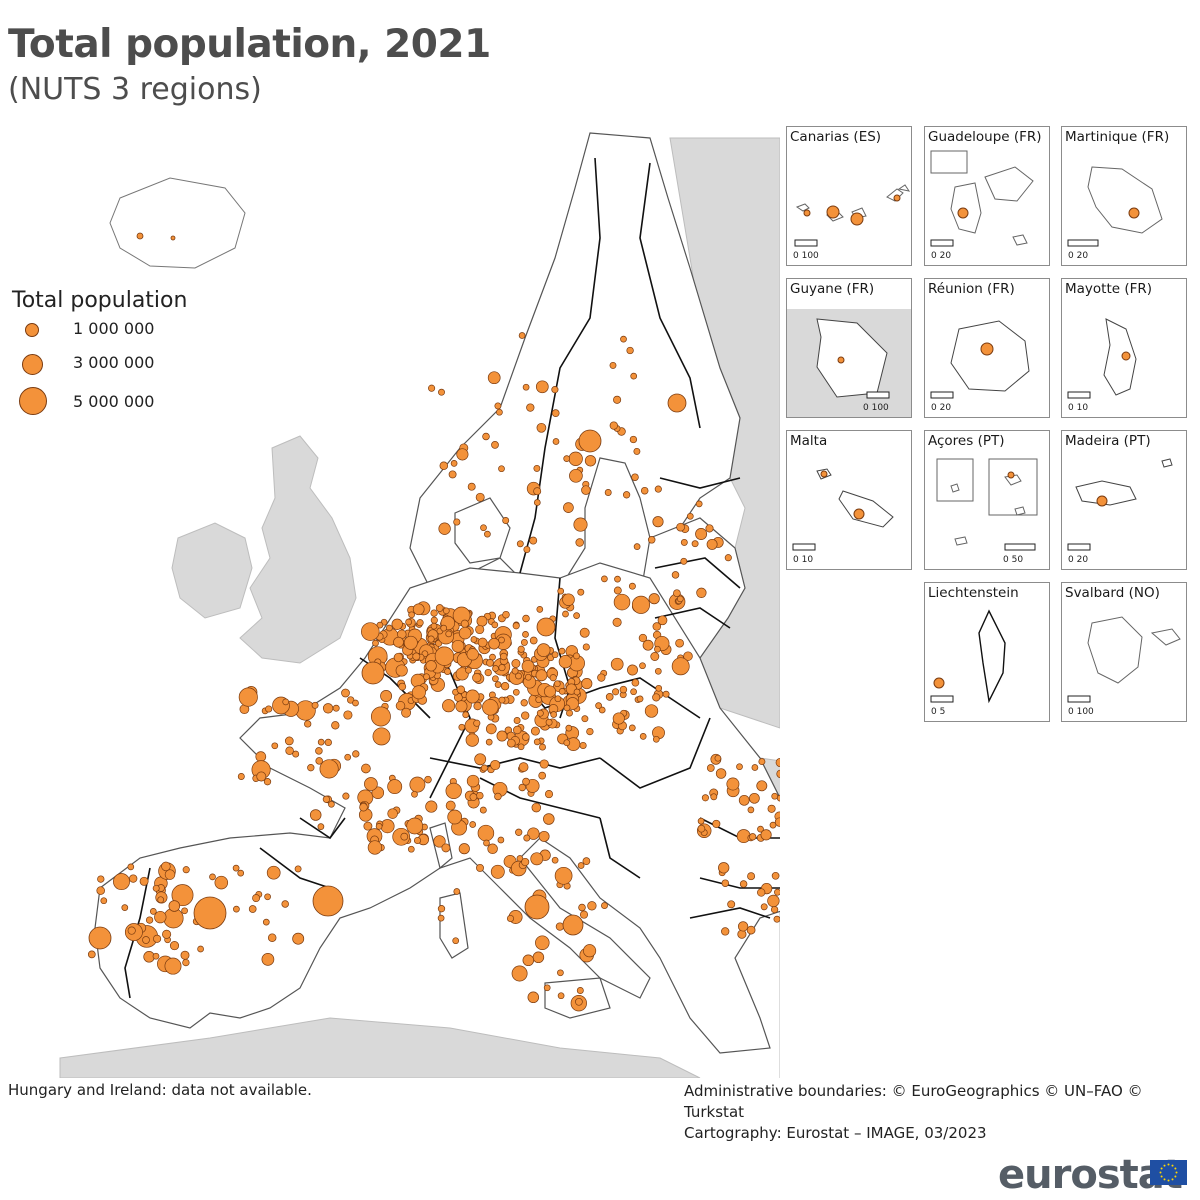 The image size is (1200, 1200). What do you see at coordinates (32, 330) in the screenshot?
I see `legend-symbol-small` at bounding box center [32, 330].